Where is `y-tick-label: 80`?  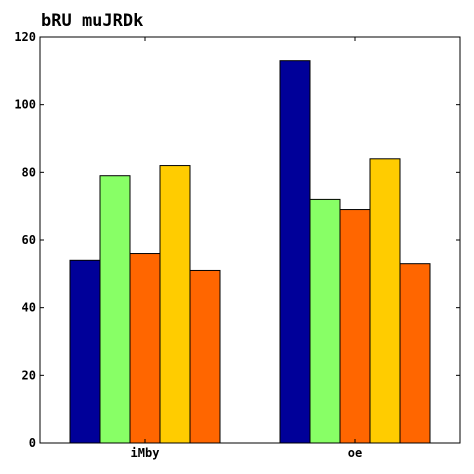
y-tick-label: 80 is located at coordinates (29, 172).